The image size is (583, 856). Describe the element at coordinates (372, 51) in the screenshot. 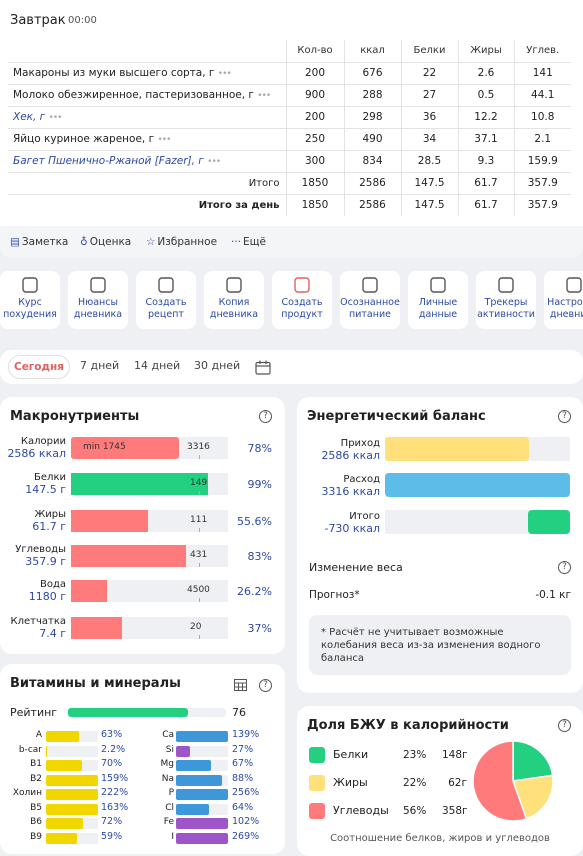

I see `col-kcal: ккал` at that location.